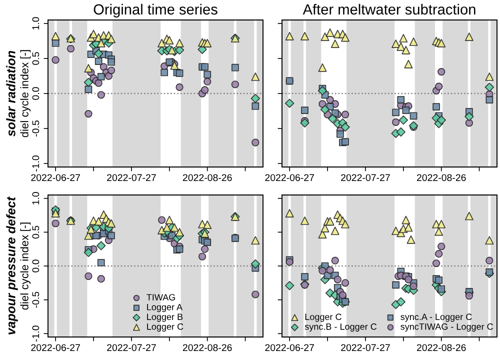  What do you see at coordinates (165, 318) in the screenshot?
I see `legend-label: Logger B` at bounding box center [165, 318].